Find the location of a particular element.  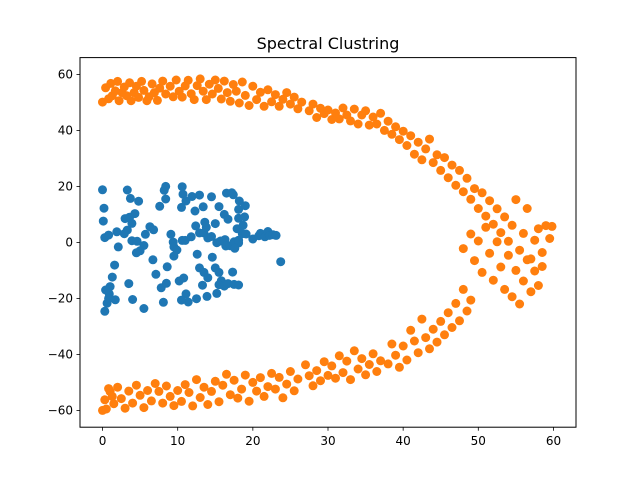

x-tick-label: 30 is located at coordinates (327, 441).